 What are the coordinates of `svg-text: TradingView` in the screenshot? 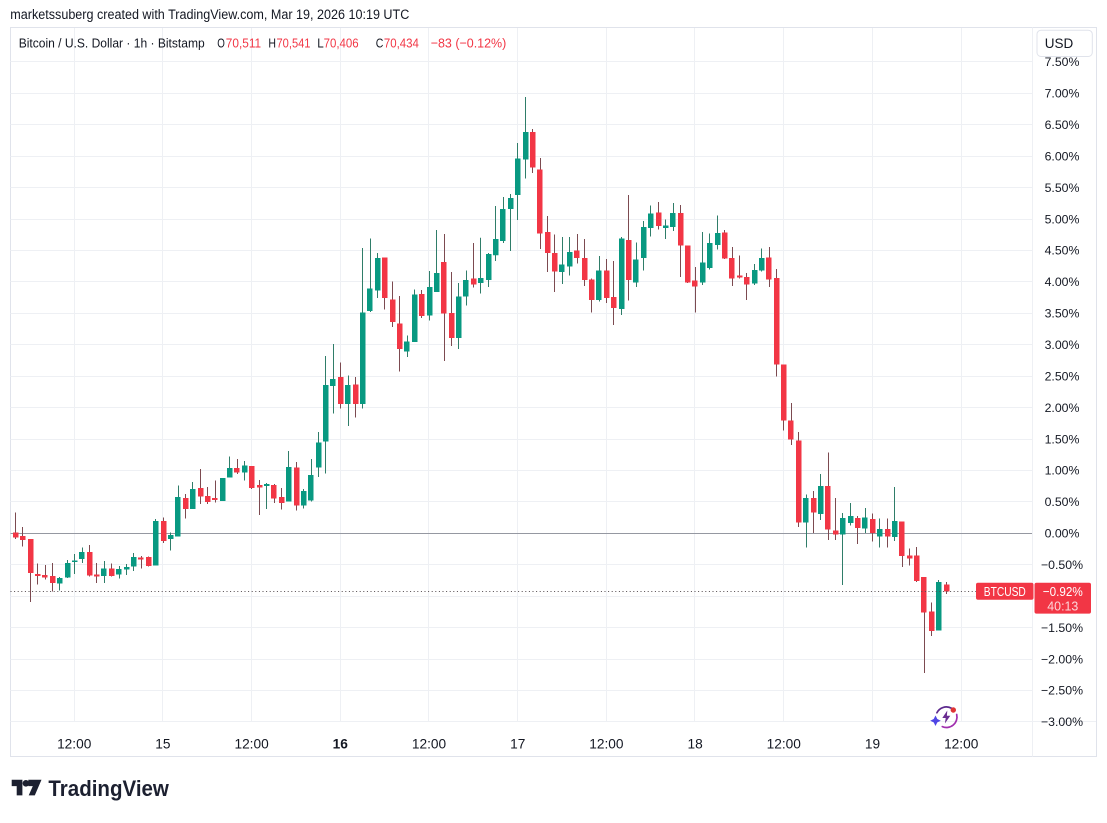 It's located at (108, 788).